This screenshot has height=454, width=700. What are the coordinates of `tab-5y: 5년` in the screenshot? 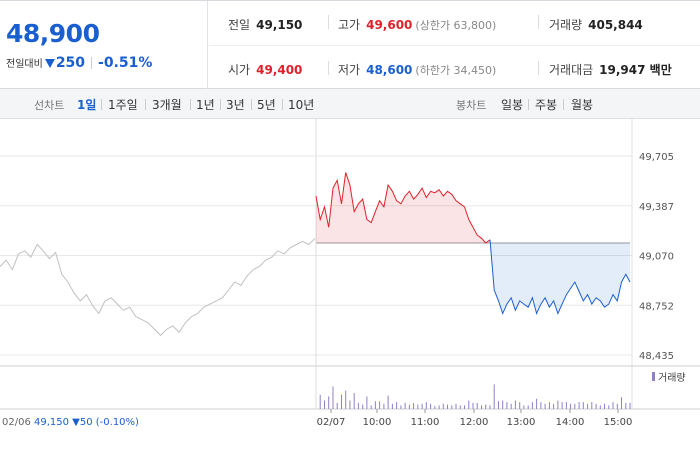 It's located at (266, 105).